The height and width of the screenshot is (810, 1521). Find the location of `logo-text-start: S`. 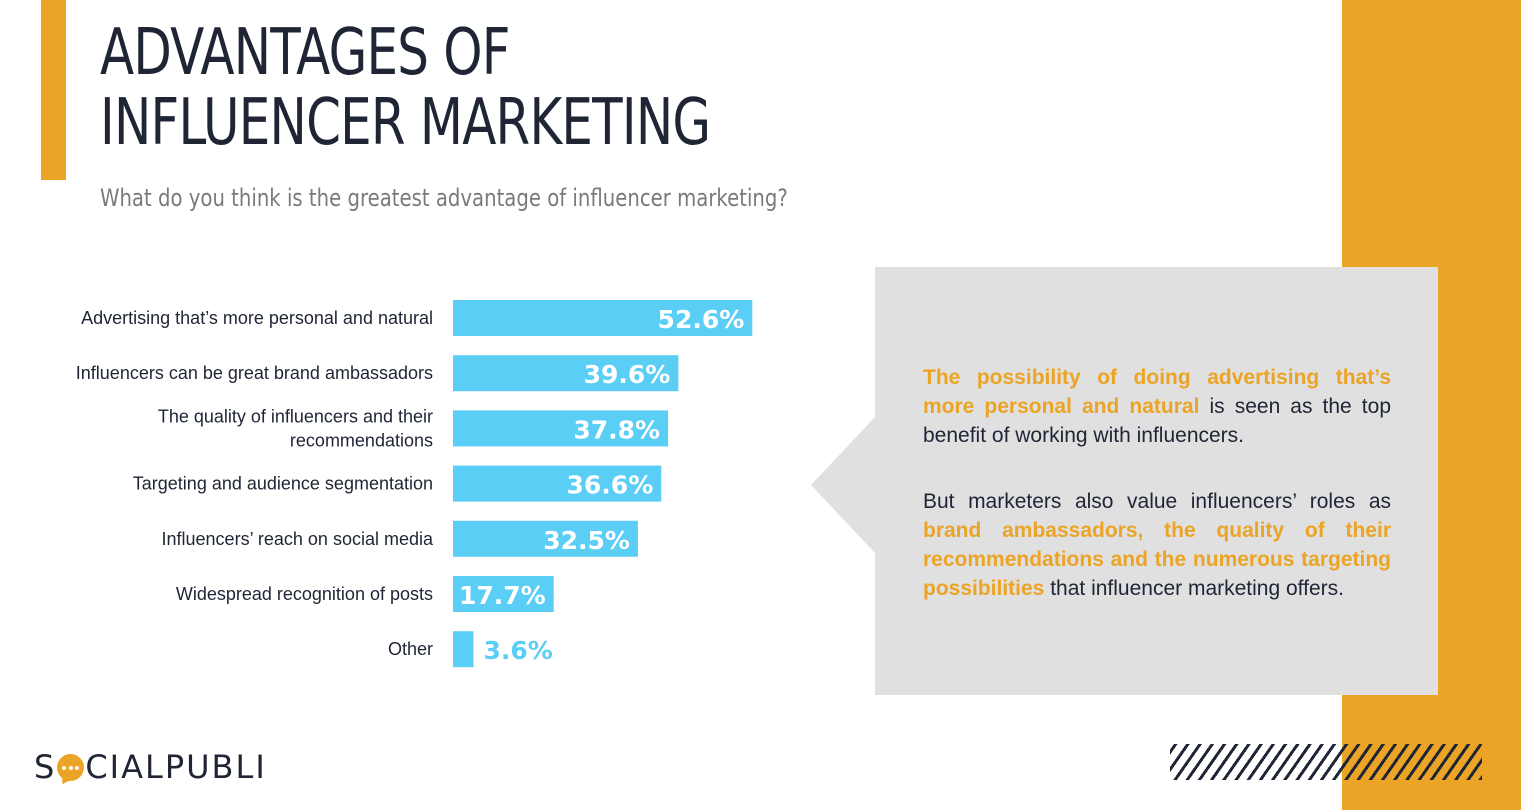

logo-text-start: S is located at coordinates (45, 767).